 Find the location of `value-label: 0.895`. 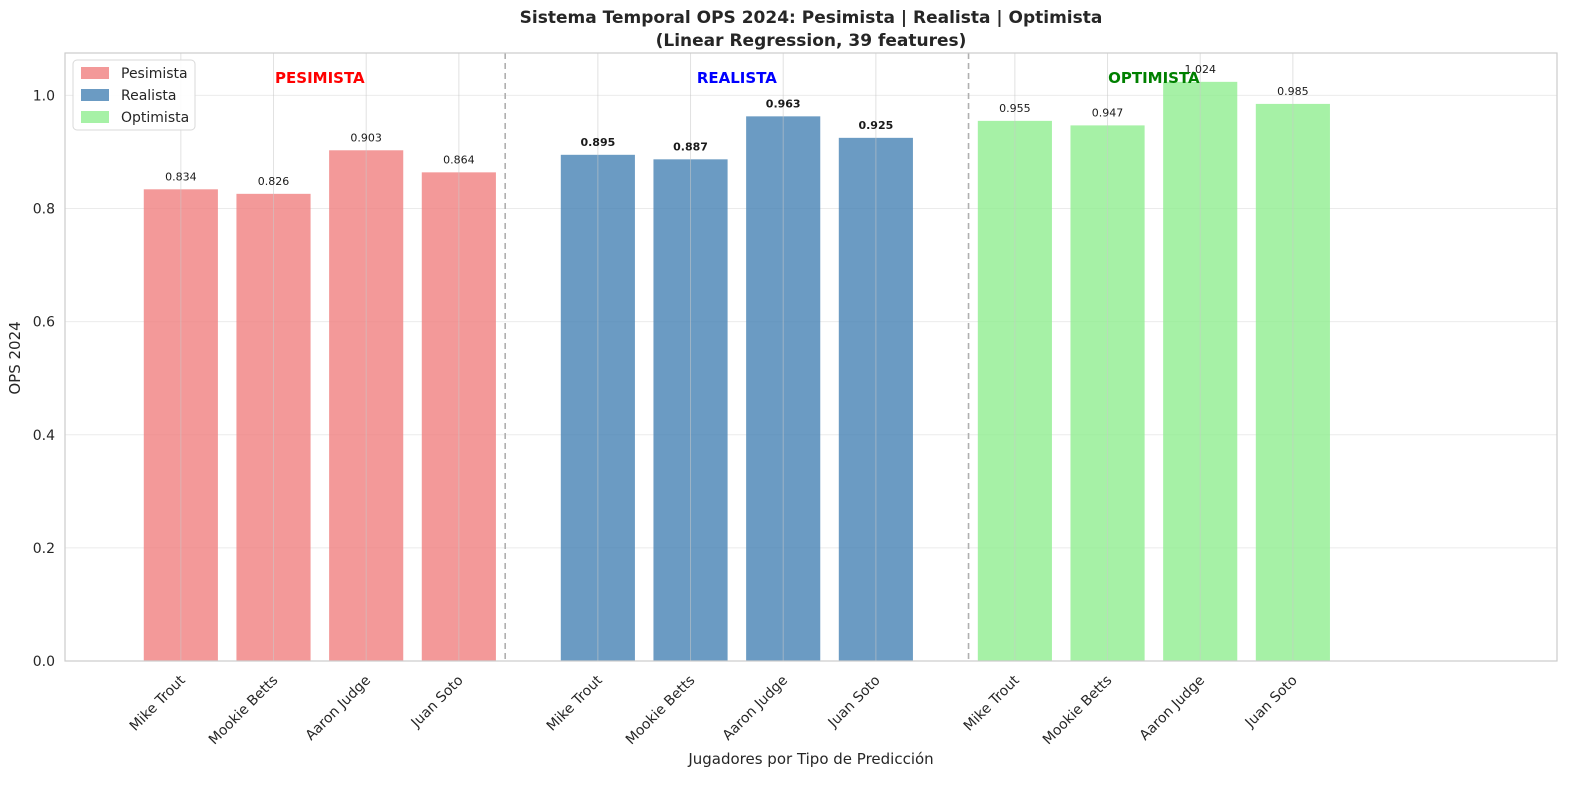

value-label: 0.895 is located at coordinates (597, 142).